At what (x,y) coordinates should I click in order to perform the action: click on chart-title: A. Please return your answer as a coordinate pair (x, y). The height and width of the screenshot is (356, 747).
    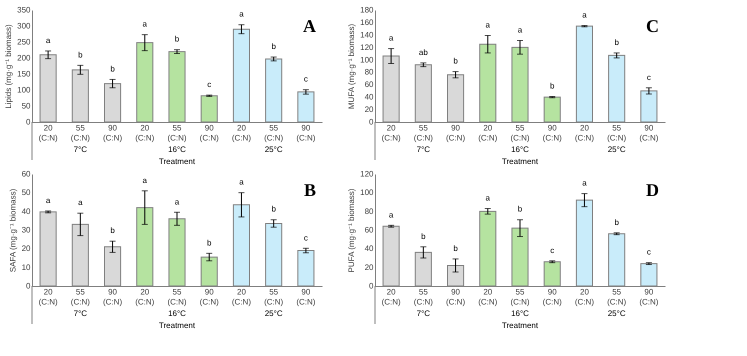
    Looking at the image, I should click on (309, 26).